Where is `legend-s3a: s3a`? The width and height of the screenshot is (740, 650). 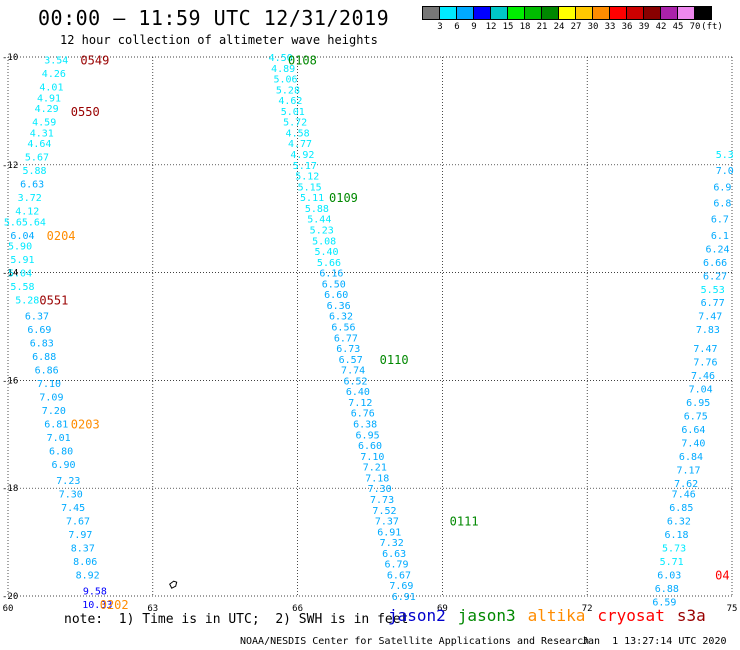 legend-s3a: s3a is located at coordinates (691, 615).